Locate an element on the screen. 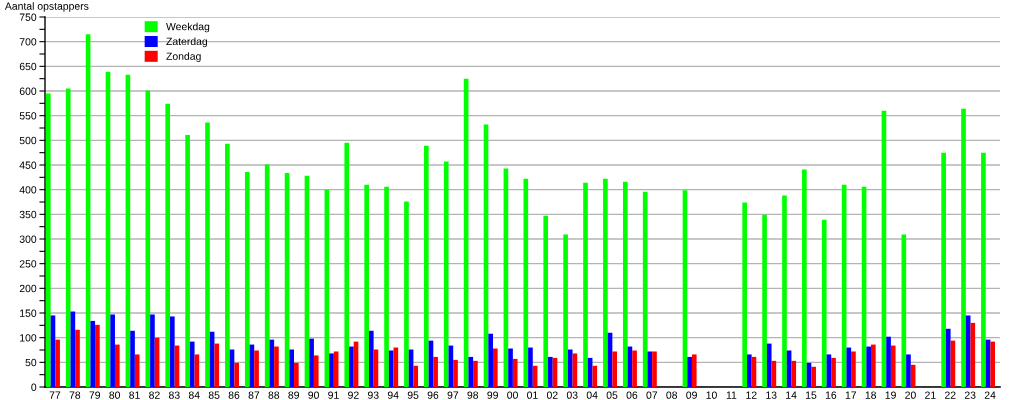  x-tick-label: 98 is located at coordinates (473, 395).